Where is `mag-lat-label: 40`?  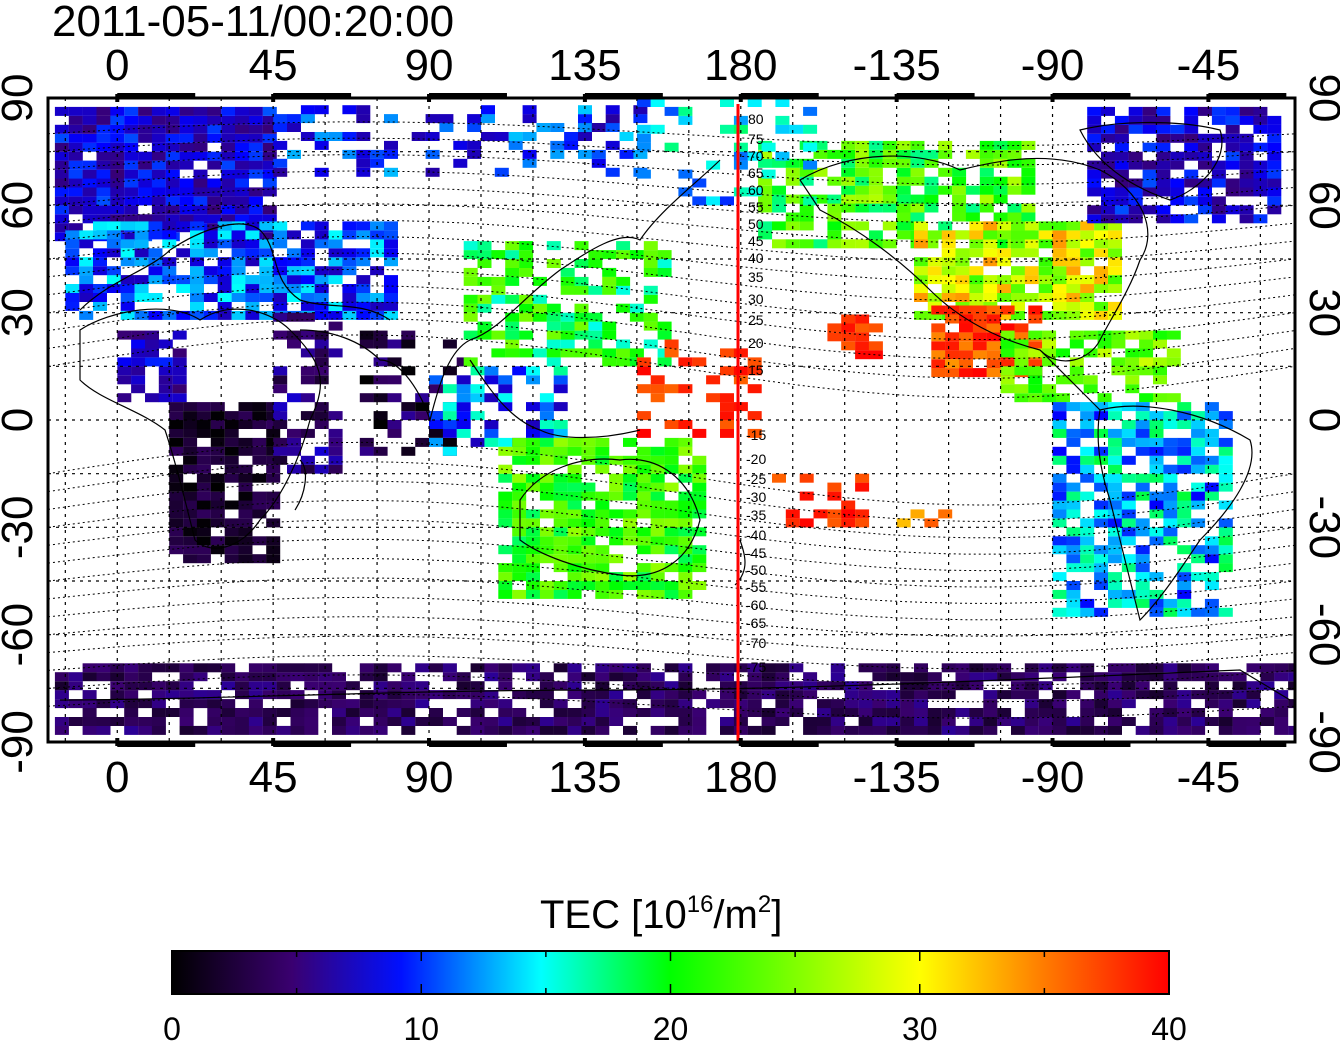 mag-lat-label: 40 is located at coordinates (756, 258).